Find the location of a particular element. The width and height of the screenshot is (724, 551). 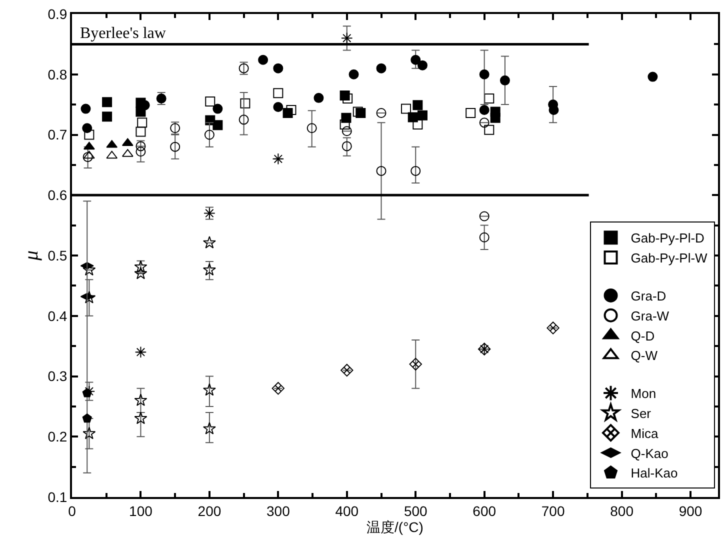

x-tick-label: 900 is located at coordinates (690, 510).